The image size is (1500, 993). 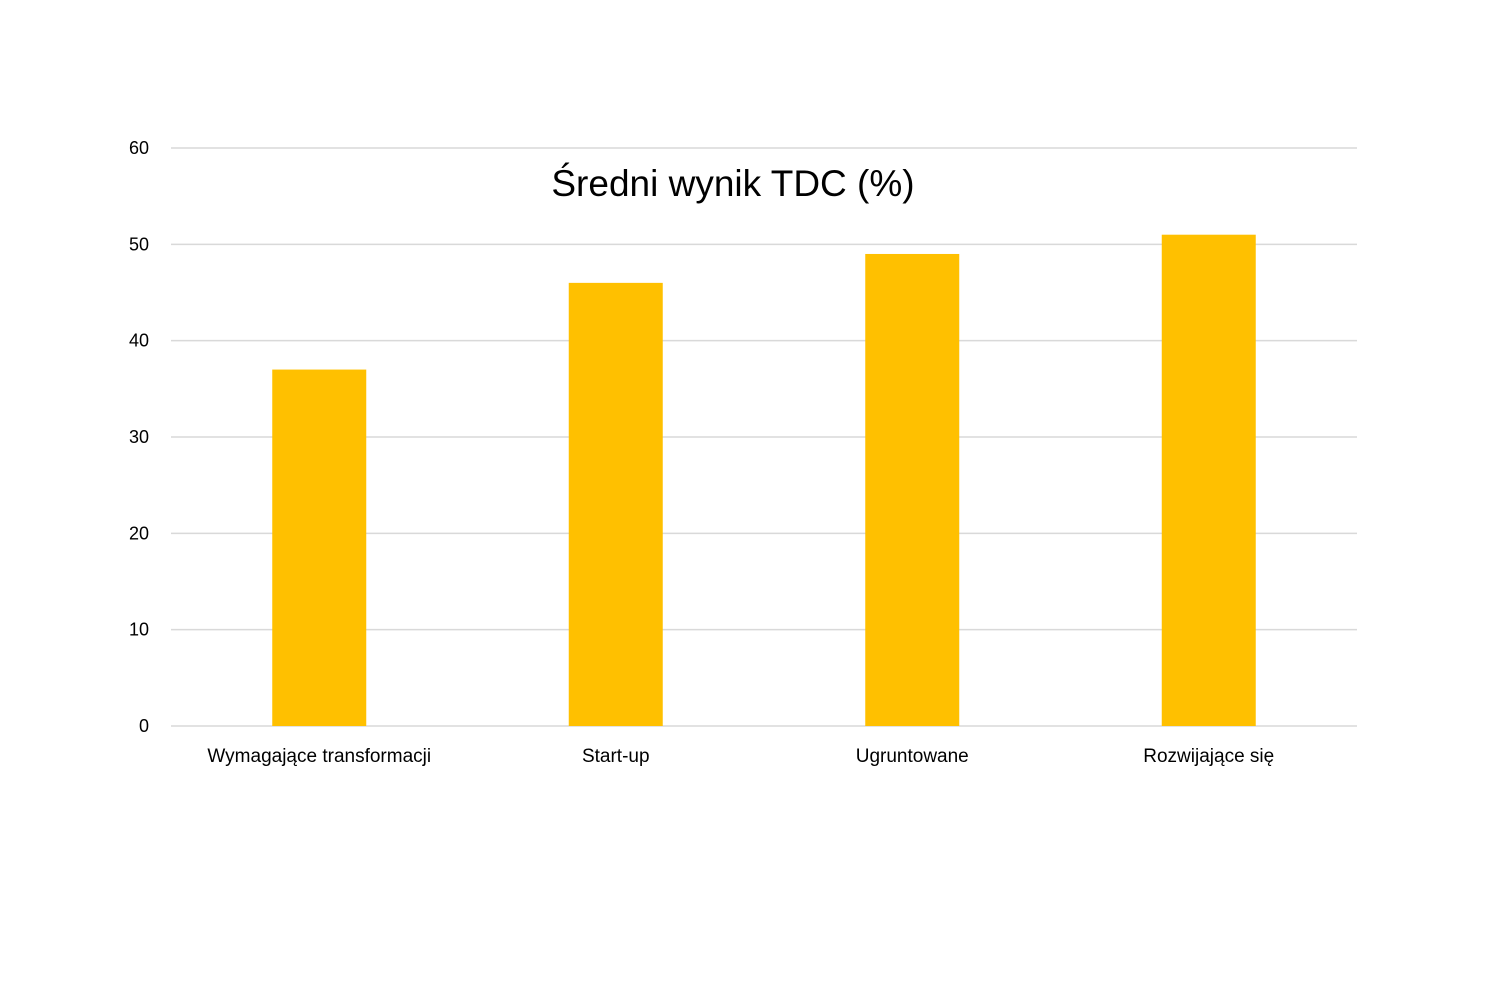 What do you see at coordinates (912, 756) in the screenshot?
I see `x-category-label: Ugruntowane` at bounding box center [912, 756].